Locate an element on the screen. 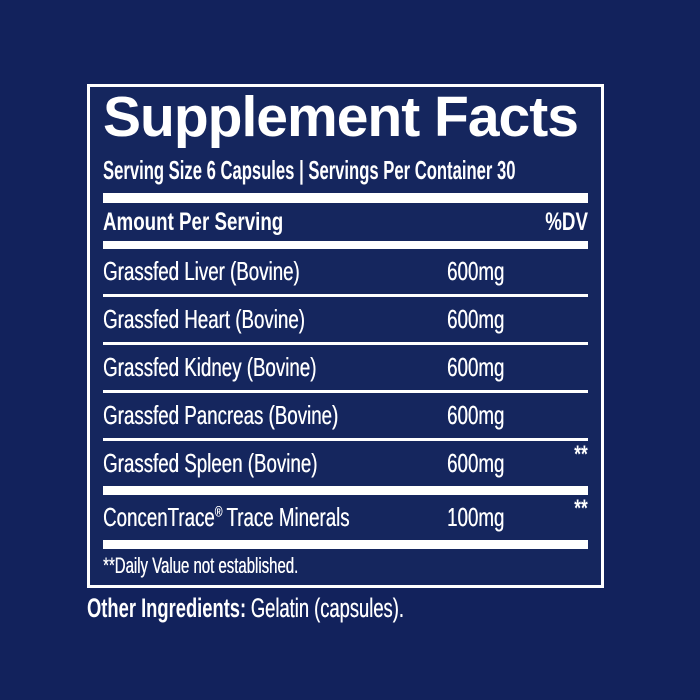 This screenshot has height=700, width=700. ingredient-brand-name: ConcenTrace is located at coordinates (159, 517).